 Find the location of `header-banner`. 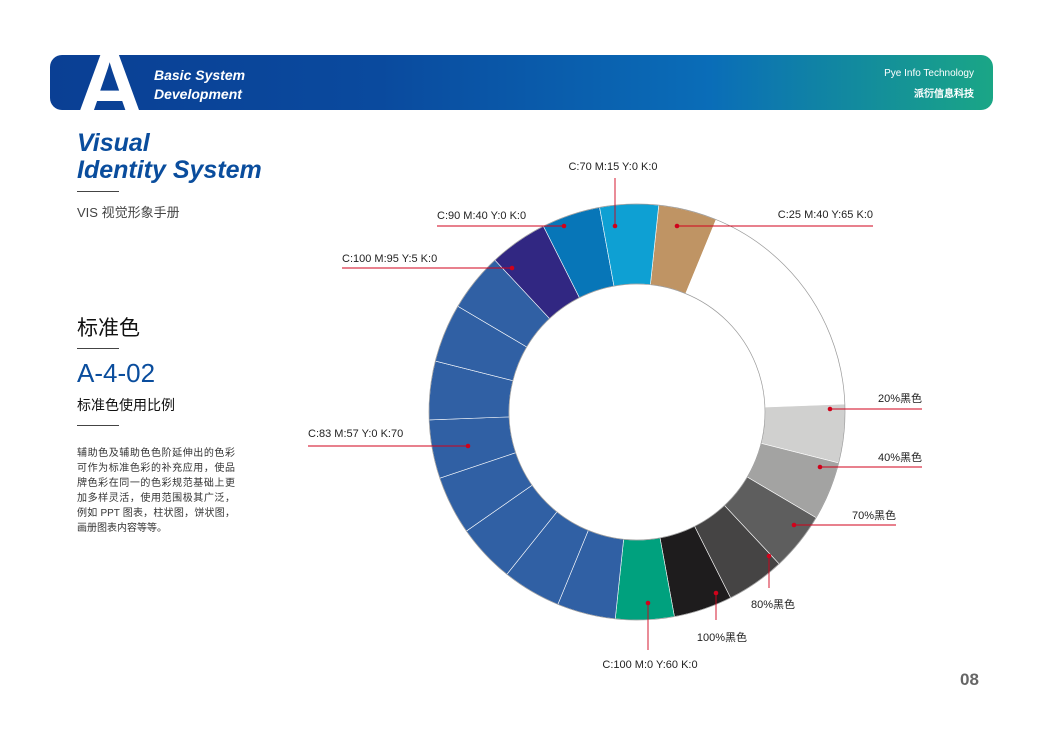

header-banner is located at coordinates (521, 82).